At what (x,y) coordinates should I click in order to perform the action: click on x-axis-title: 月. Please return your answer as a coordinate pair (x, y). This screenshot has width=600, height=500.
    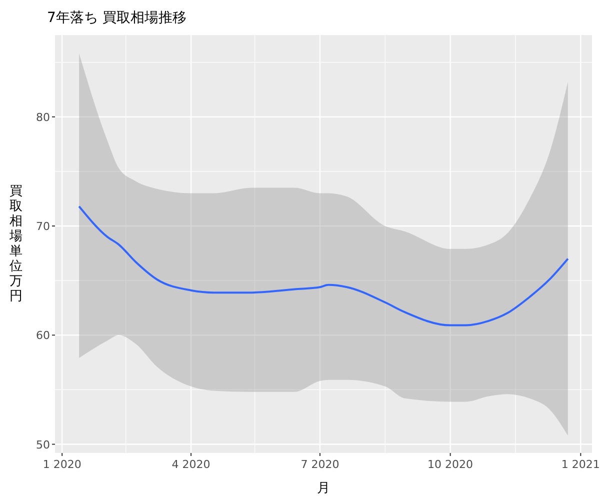
    Looking at the image, I should click on (323, 488).